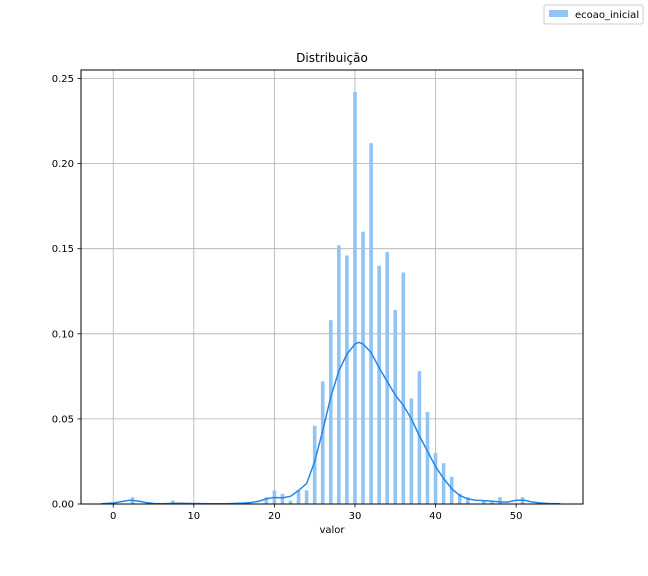 This screenshot has height=576, width=648. I want to click on legend: ecoao_inicial, so click(593, 14).